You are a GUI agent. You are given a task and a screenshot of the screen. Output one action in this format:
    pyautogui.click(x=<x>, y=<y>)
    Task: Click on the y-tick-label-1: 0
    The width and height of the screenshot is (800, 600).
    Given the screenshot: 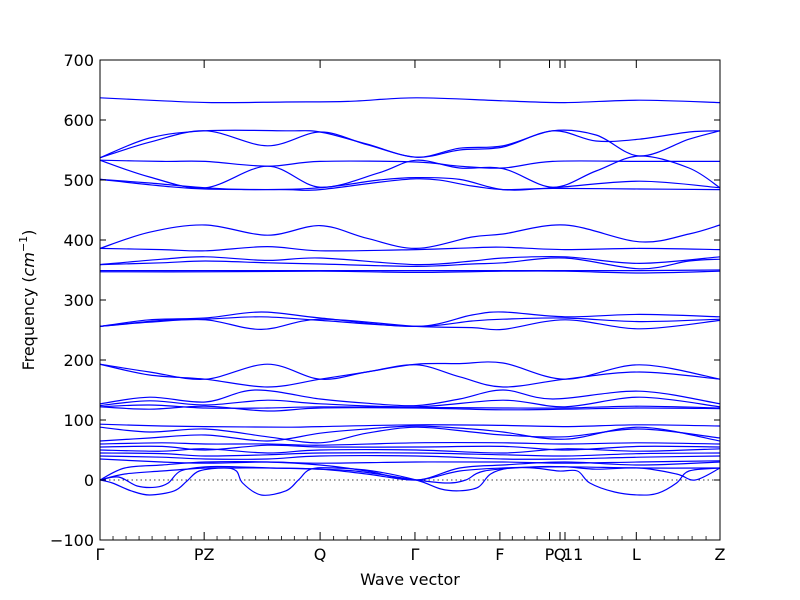 What is the action you would take?
    pyautogui.click(x=89, y=480)
    